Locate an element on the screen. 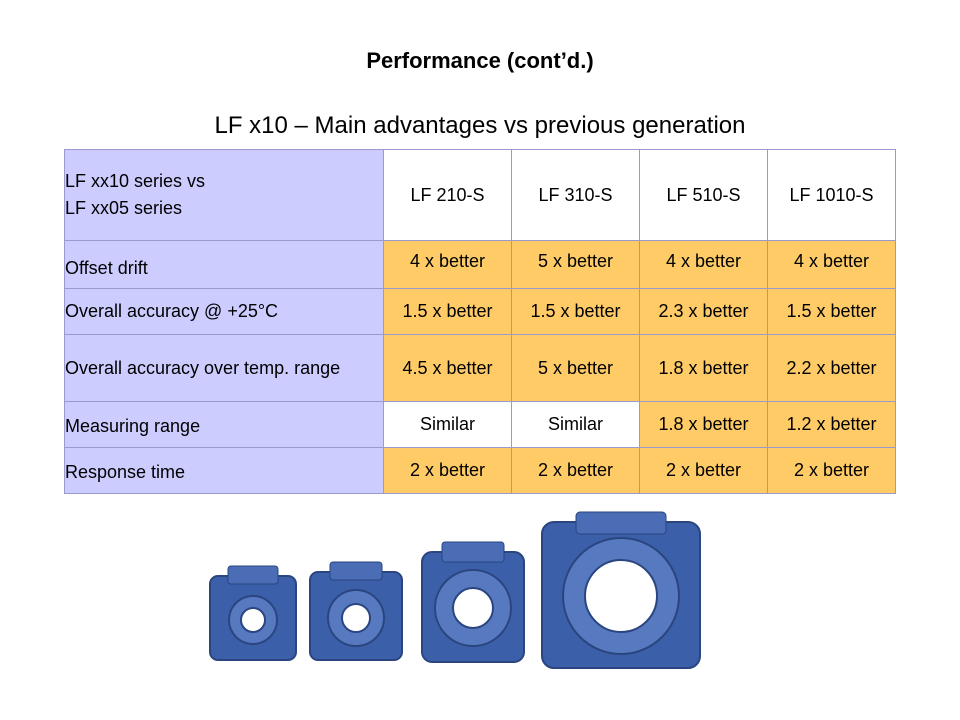 This screenshot has height=720, width=960. transducer-lf1010-image is located at coordinates (621, 590).